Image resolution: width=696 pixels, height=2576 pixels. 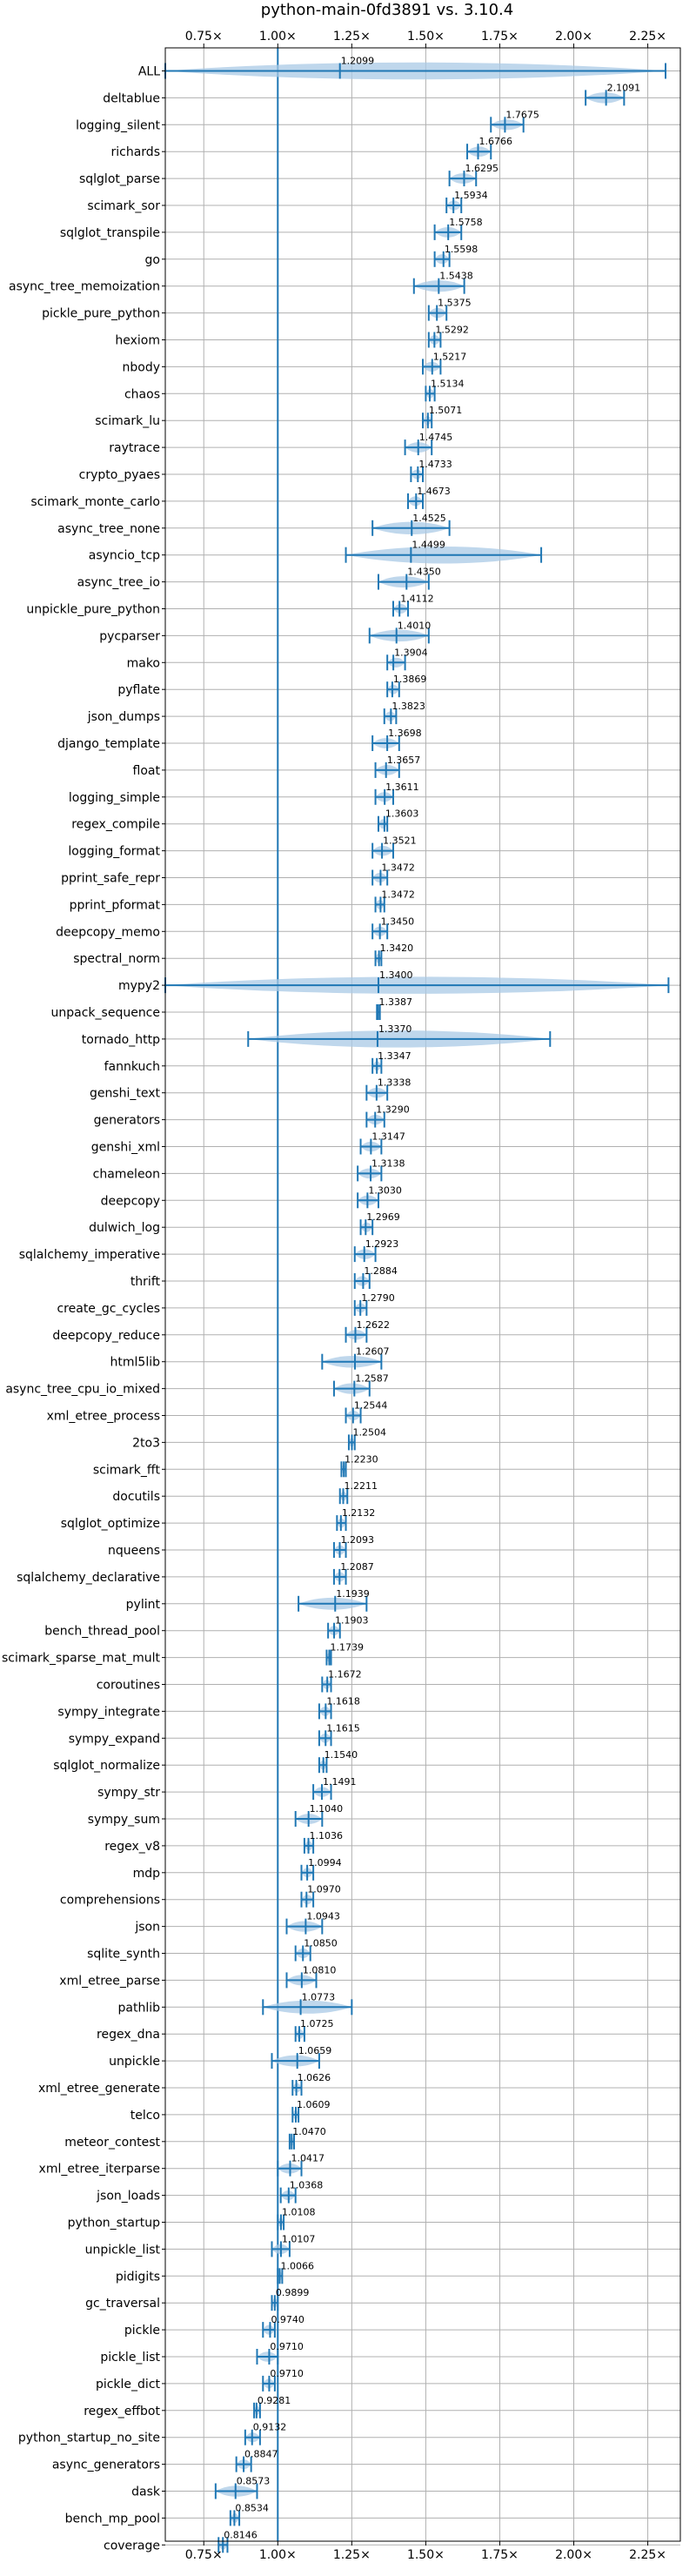 What do you see at coordinates (382, 1244) in the screenshot?
I see `value-label-sqlalchemy_imperative: 1.2923` at bounding box center [382, 1244].